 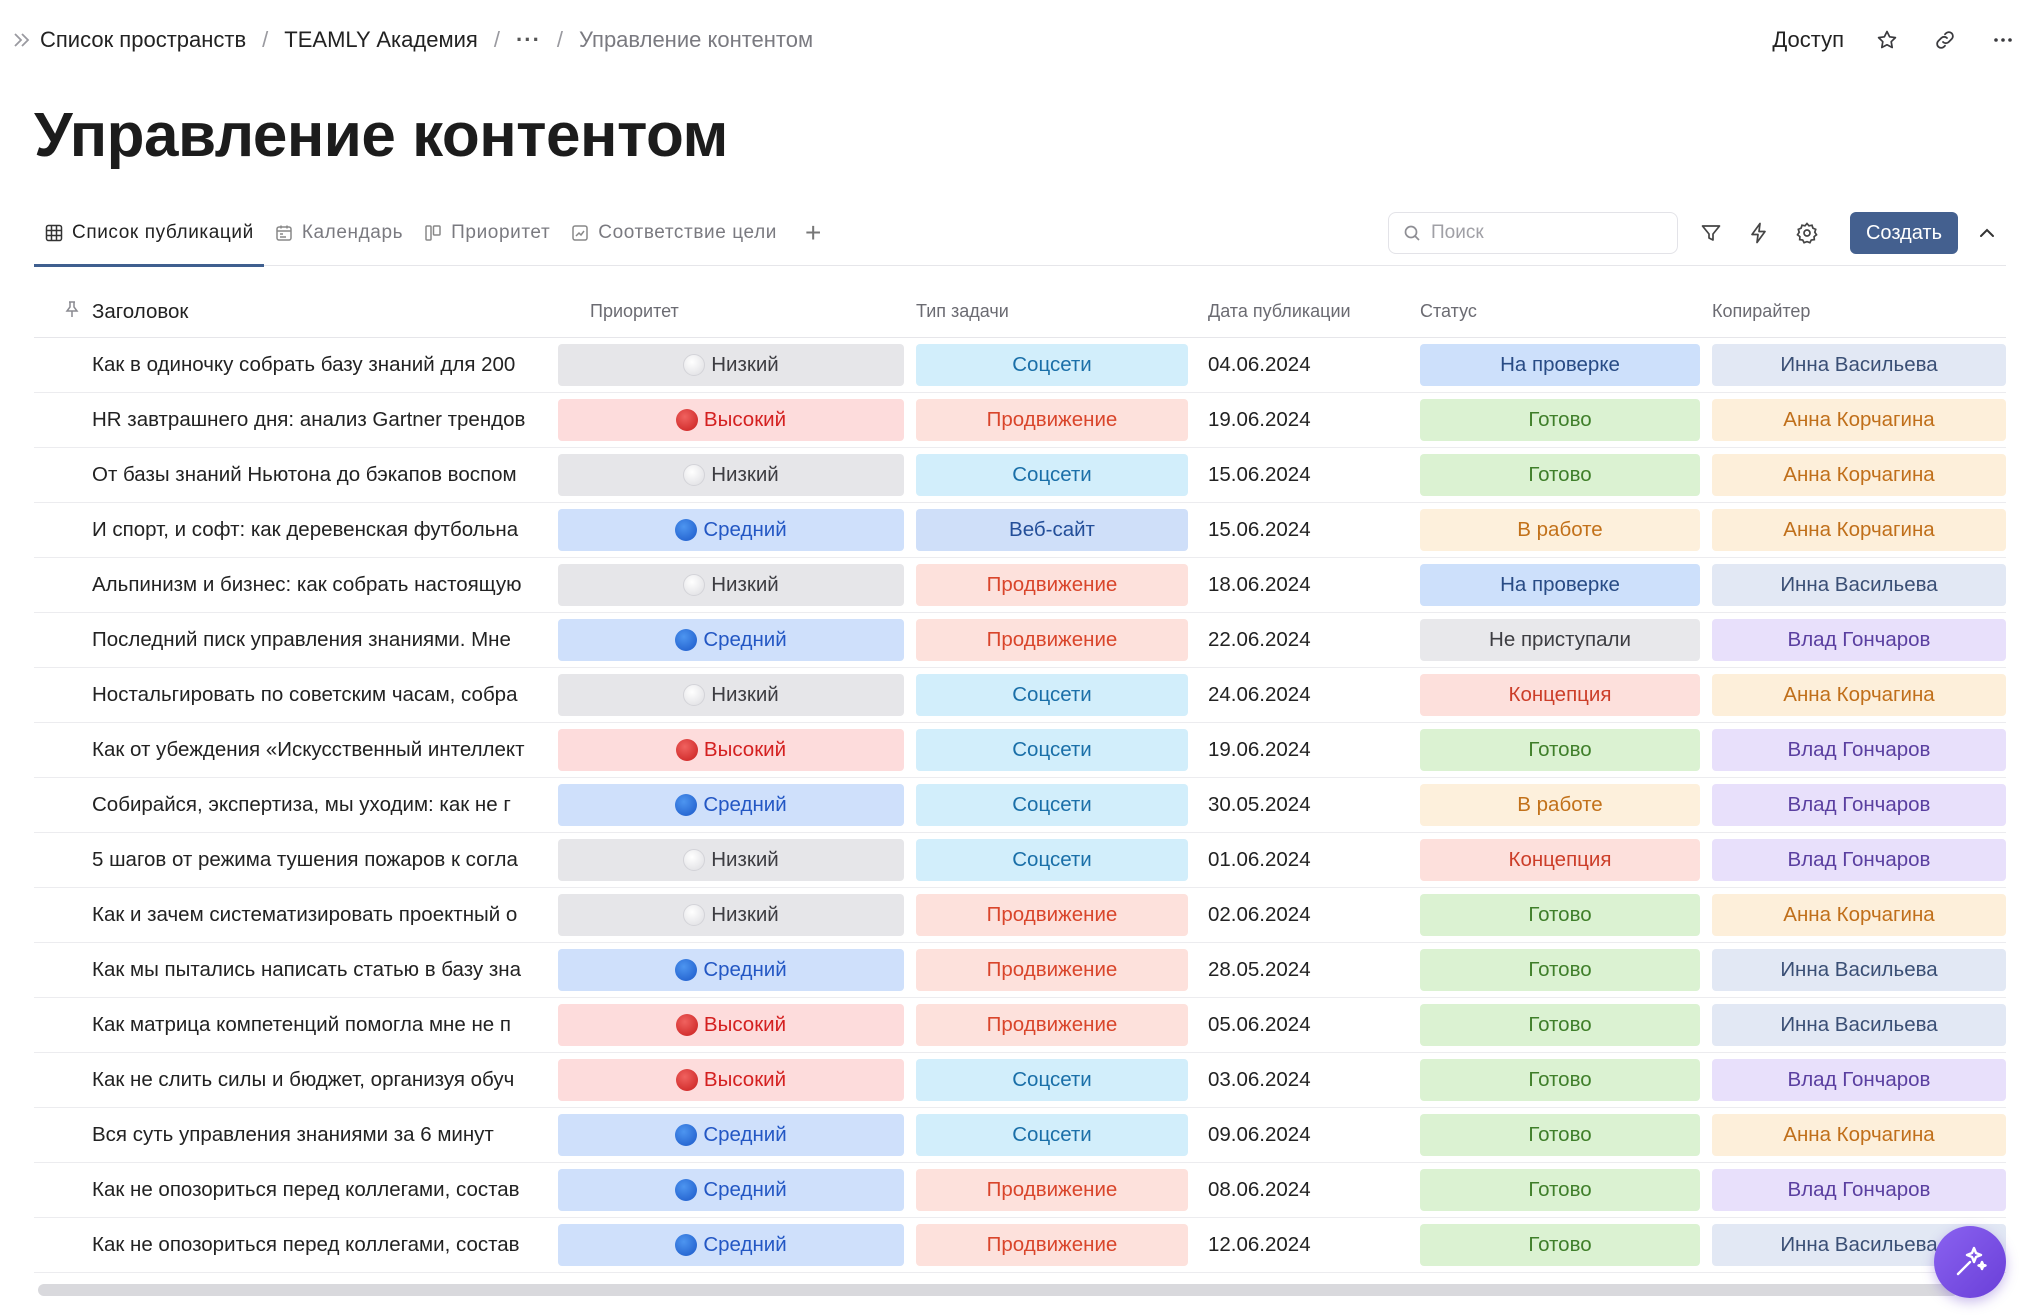 I want to click on cell-type: Веб-сайт, so click(x=1062, y=530).